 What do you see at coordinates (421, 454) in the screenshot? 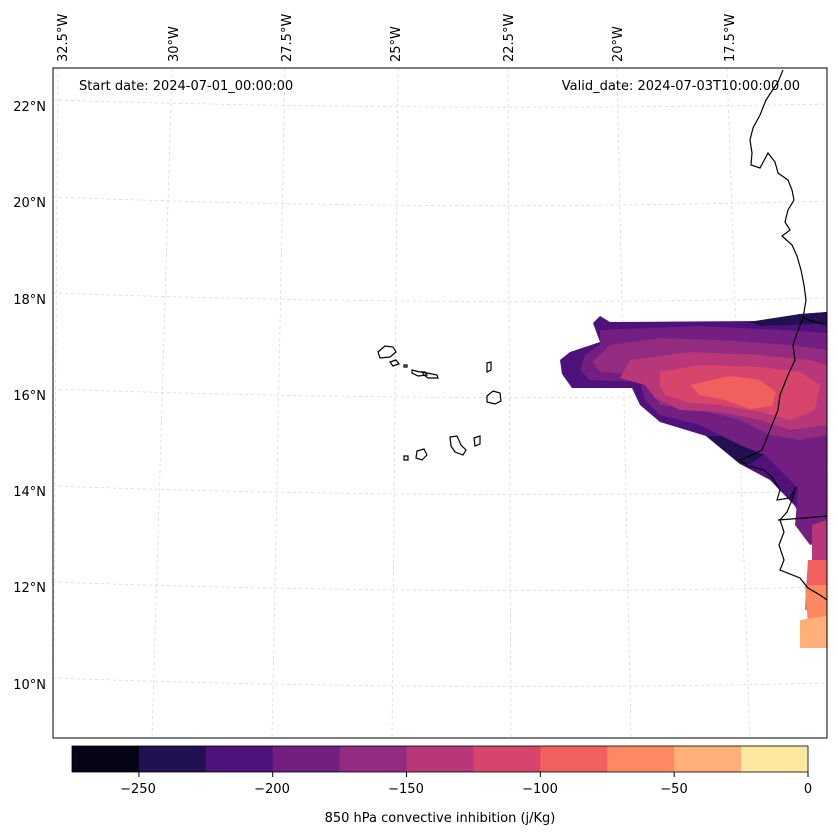
I see `island-fogo` at bounding box center [421, 454].